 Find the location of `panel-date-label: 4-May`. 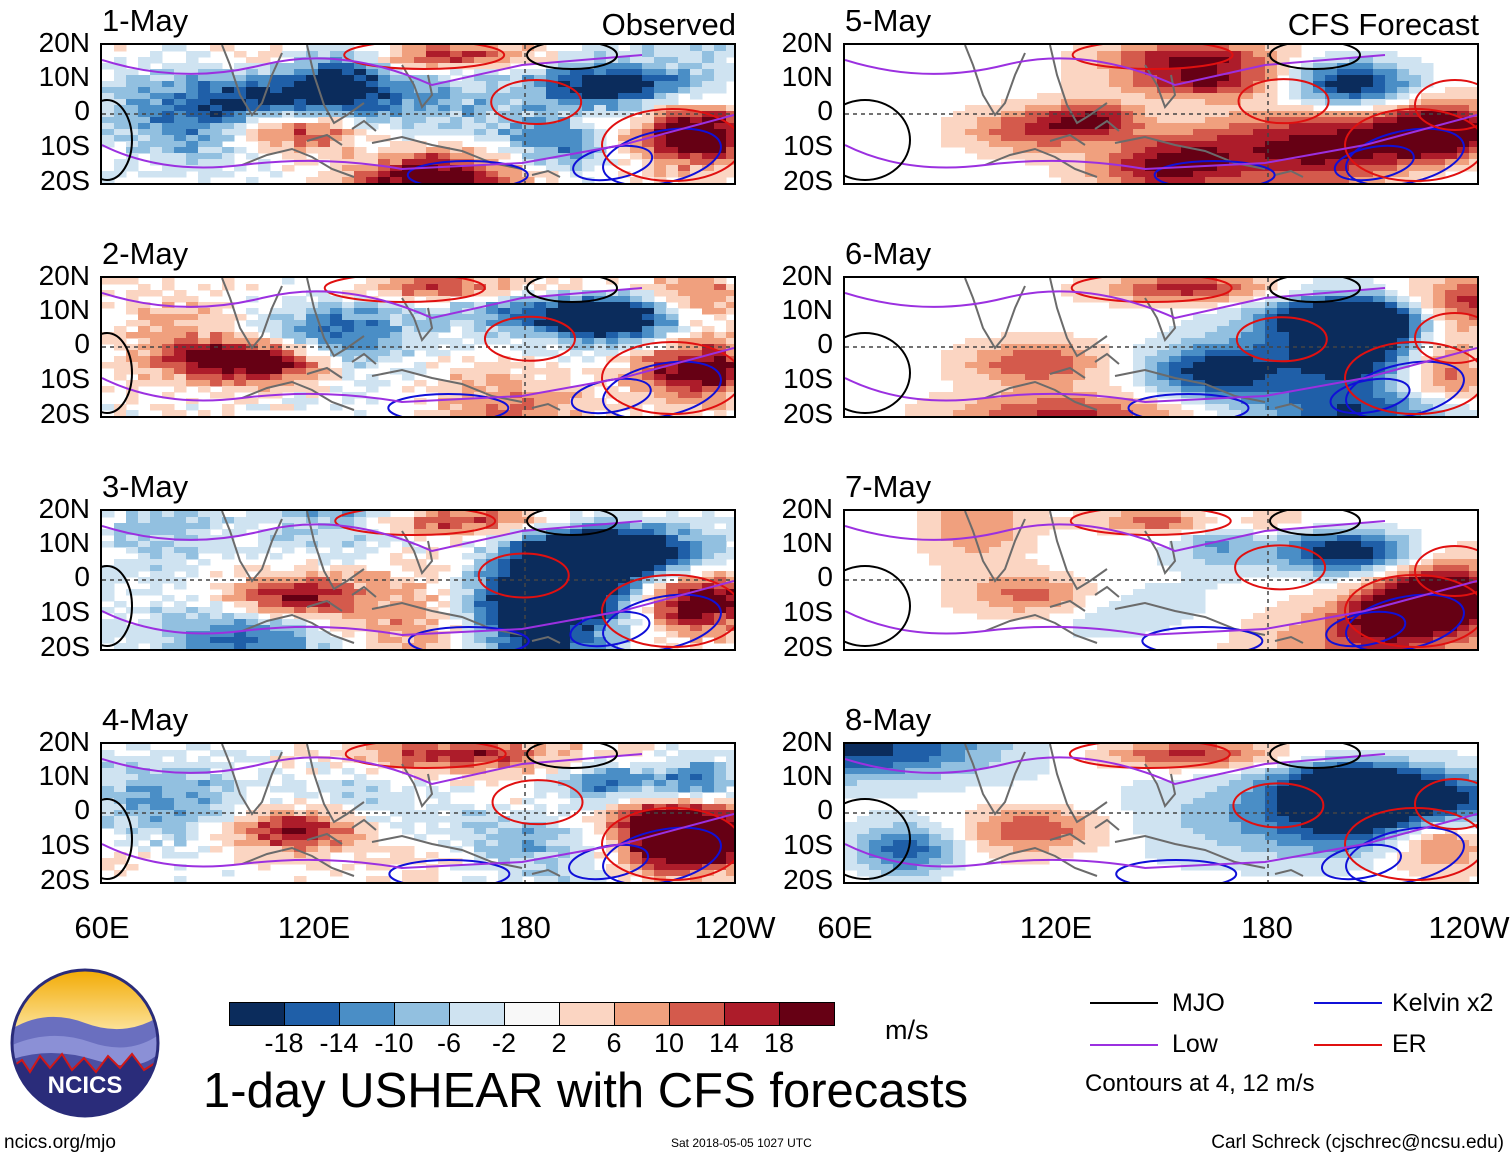

panel-date-label: 4-May is located at coordinates (145, 719).